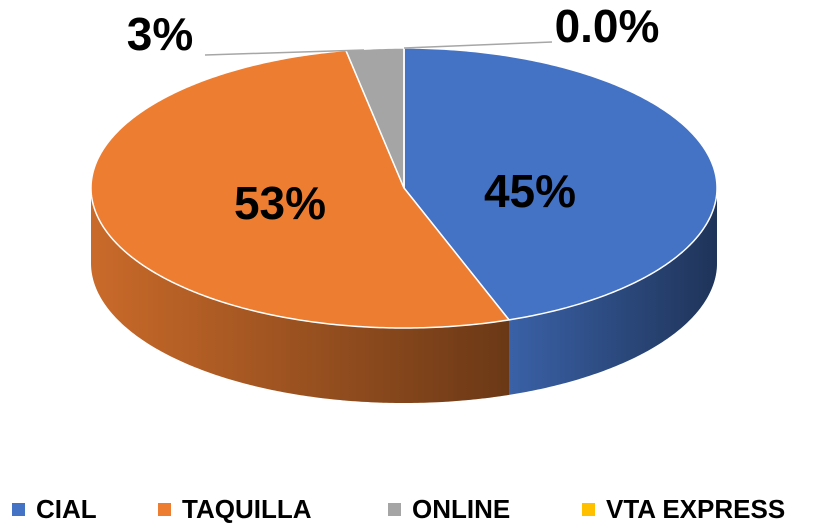  Describe the element at coordinates (530, 191) in the screenshot. I see `data-label: 45%` at that location.